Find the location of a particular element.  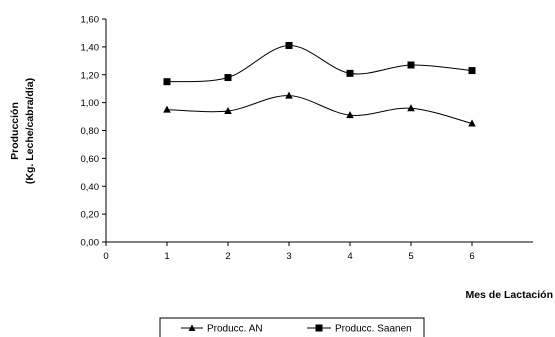

x-tick-label: 2 is located at coordinates (227, 256).